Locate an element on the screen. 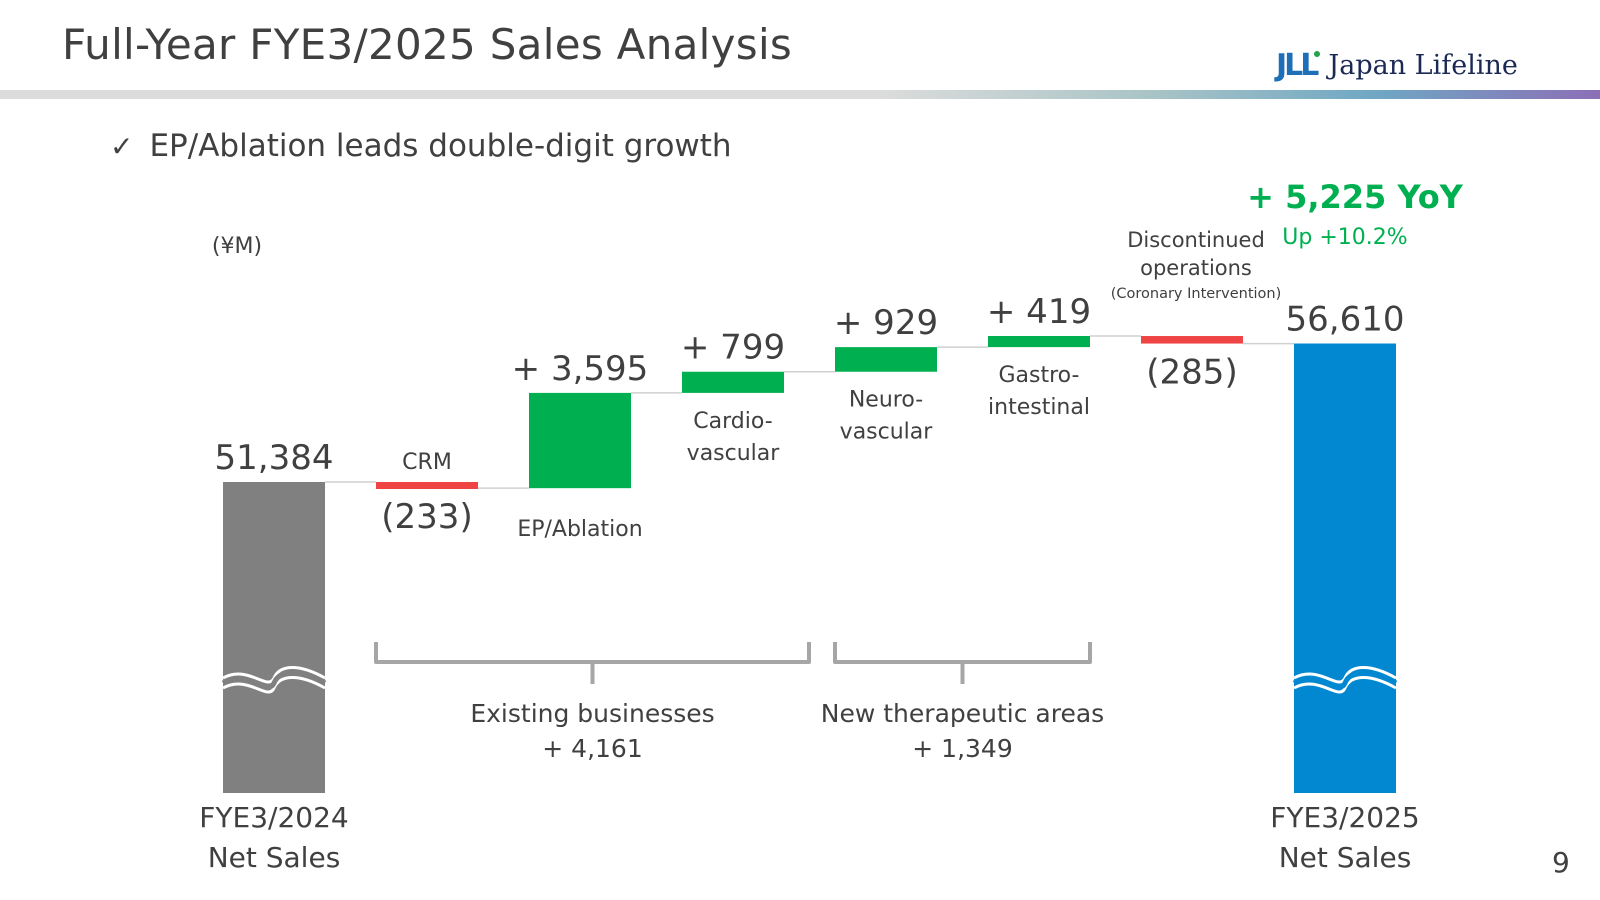 The width and height of the screenshot is (1600, 900). check-icon: ✓ is located at coordinates (122, 146).